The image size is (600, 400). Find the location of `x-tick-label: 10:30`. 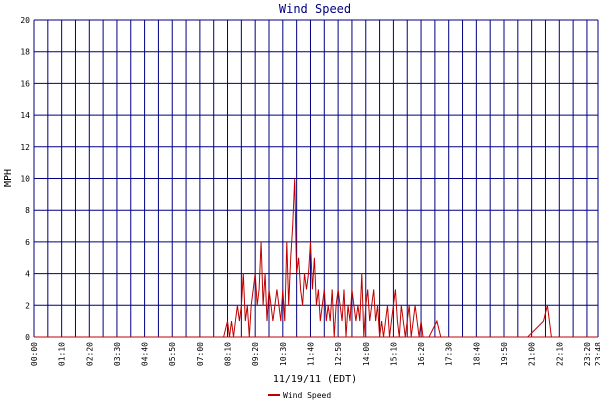

x-tick-label: 10:30 is located at coordinates (283, 354).